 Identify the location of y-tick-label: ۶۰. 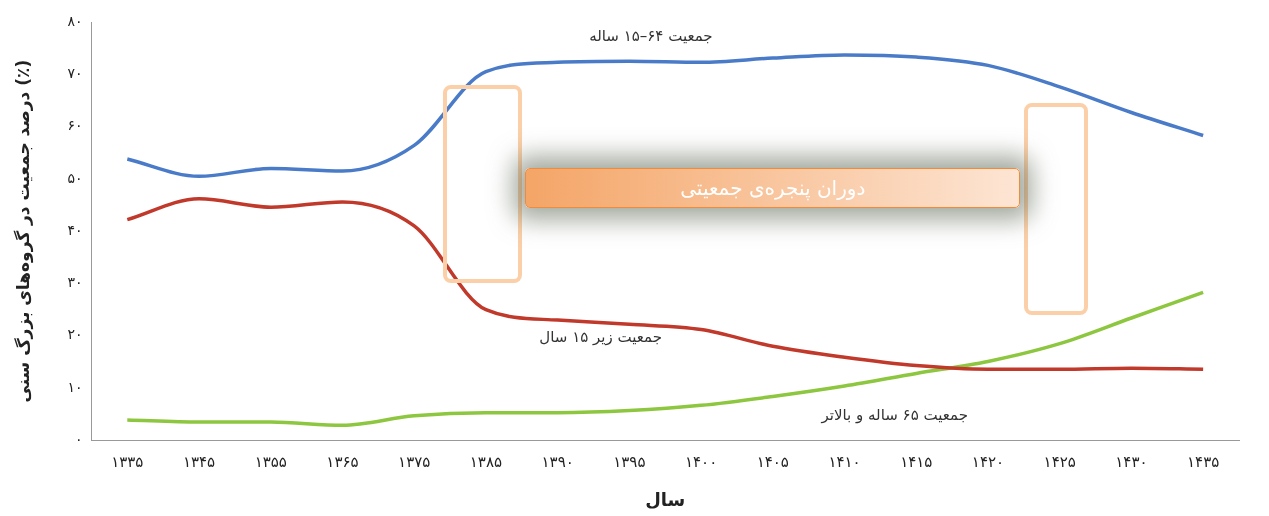
(75, 125).